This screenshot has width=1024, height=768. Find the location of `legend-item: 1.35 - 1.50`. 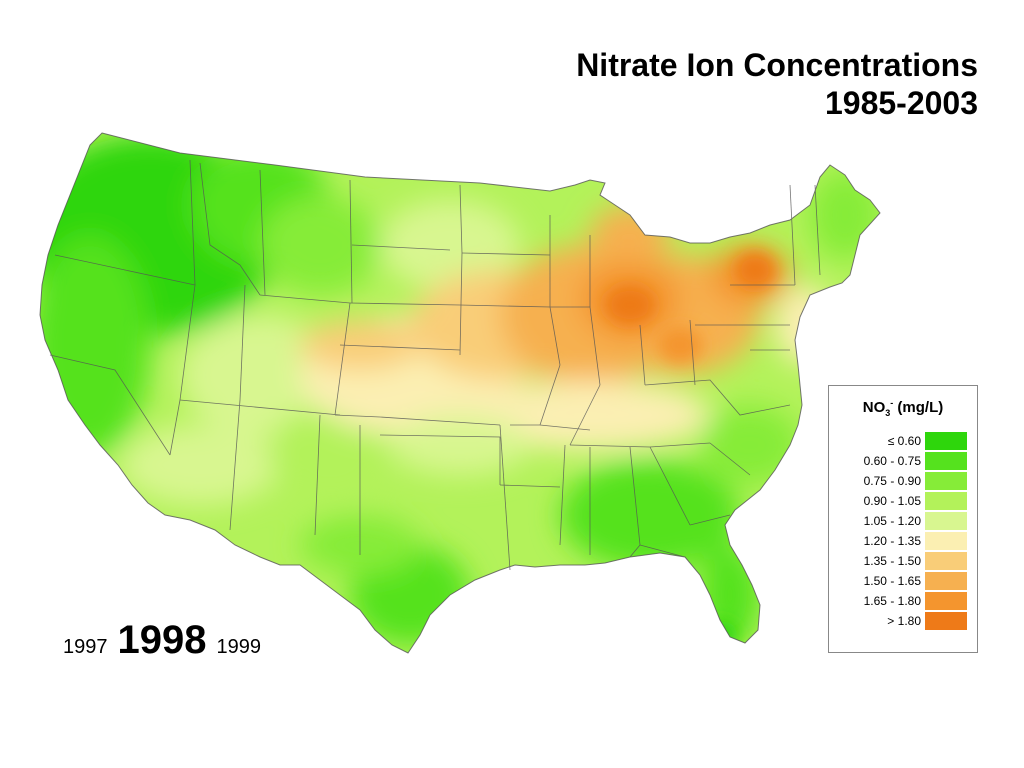

legend-item: 1.35 - 1.50 is located at coordinates (904, 561).